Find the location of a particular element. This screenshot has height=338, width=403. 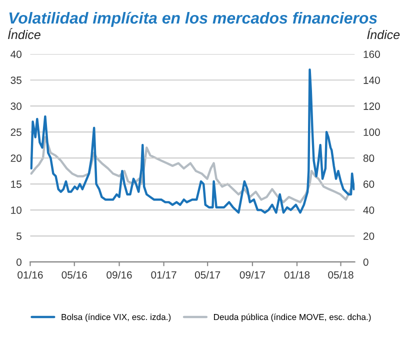

y2-tick-label: 60 is located at coordinates (369, 184).